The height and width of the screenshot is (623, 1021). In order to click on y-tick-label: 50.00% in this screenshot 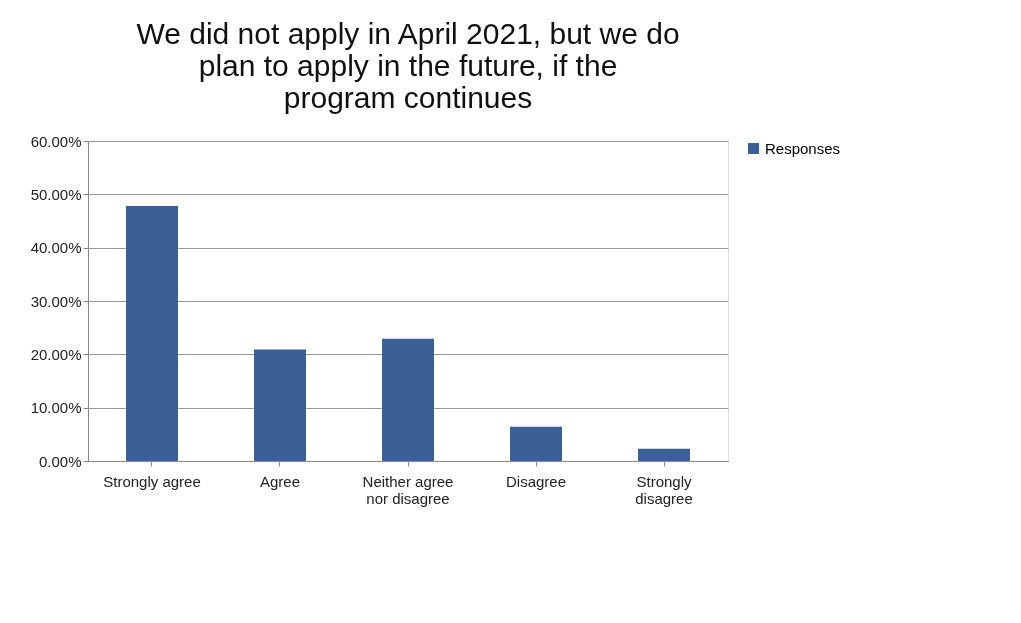, I will do `click(56, 194)`.